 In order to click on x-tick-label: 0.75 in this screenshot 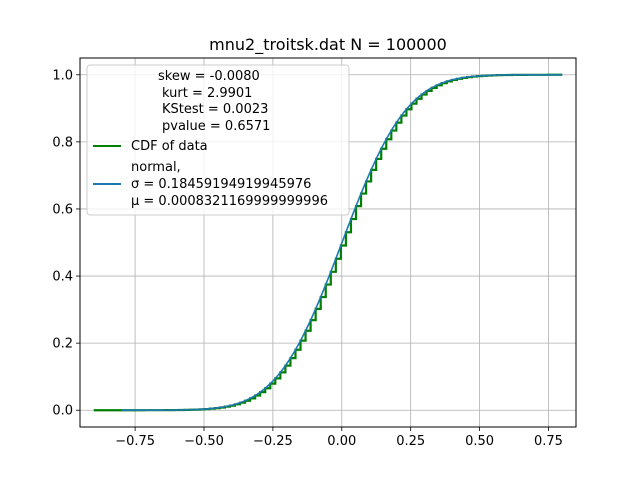, I will do `click(548, 441)`.